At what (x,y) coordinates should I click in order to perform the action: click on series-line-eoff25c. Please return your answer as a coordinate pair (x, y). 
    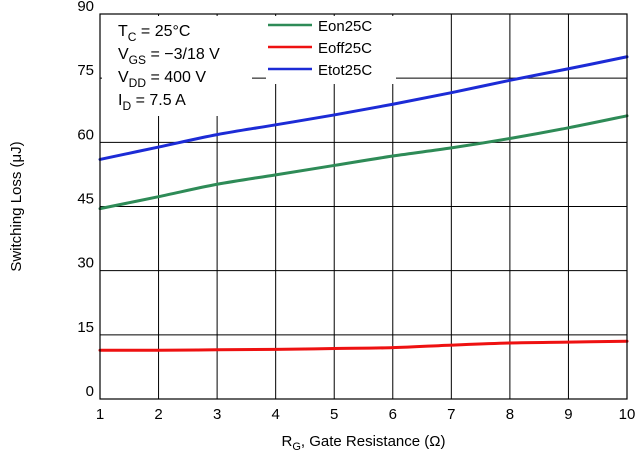
    Looking at the image, I should click on (363, 345).